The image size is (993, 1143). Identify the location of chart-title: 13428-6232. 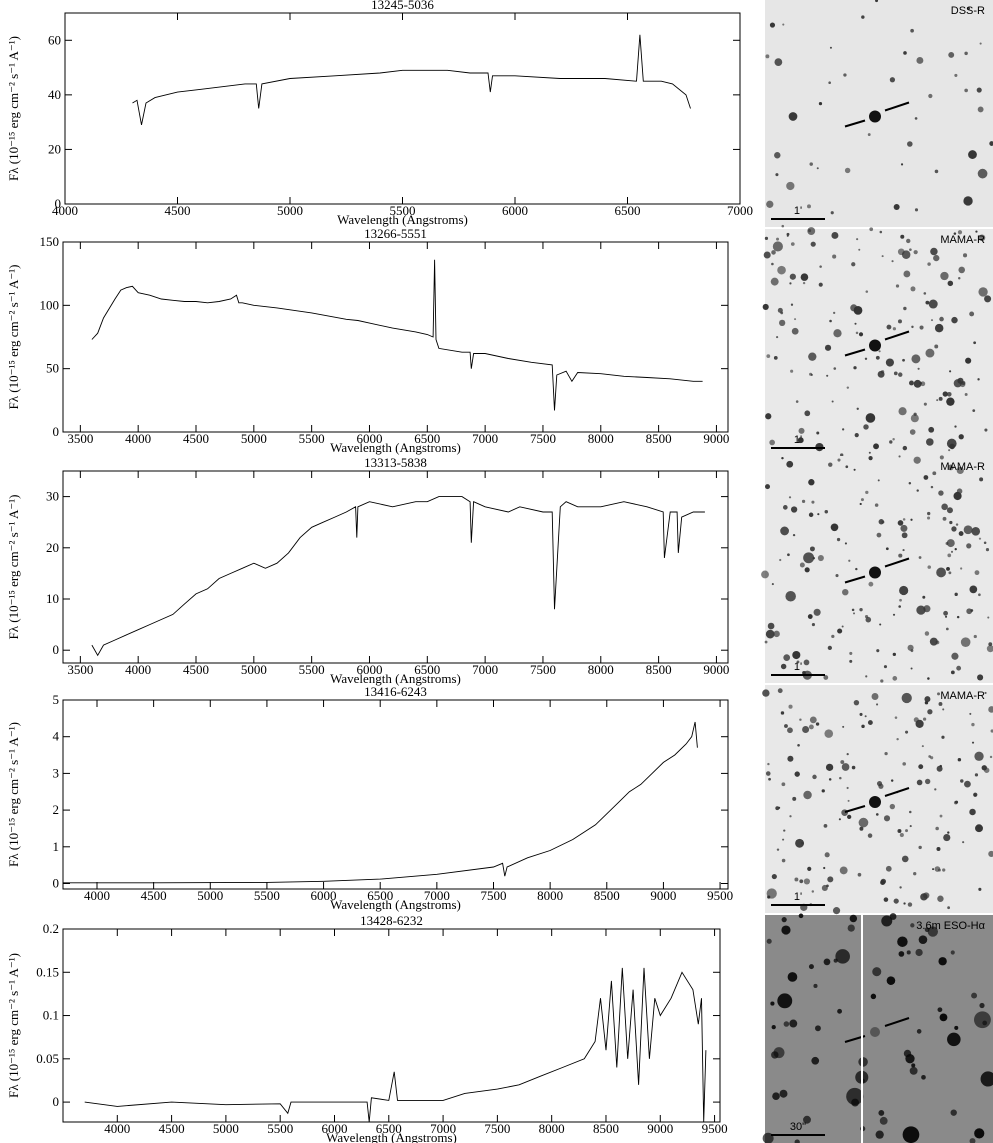
(391, 920).